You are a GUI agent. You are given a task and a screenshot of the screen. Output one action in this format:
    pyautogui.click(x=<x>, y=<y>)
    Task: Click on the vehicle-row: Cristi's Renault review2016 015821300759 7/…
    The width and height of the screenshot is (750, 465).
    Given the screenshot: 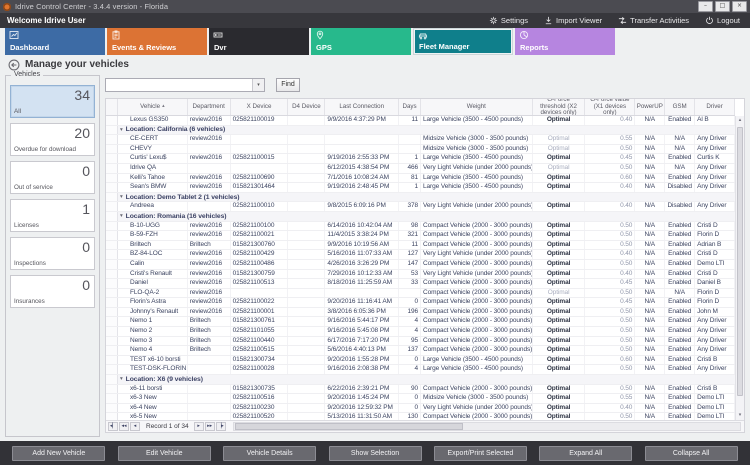 What is the action you would take?
    pyautogui.click(x=420, y=274)
    